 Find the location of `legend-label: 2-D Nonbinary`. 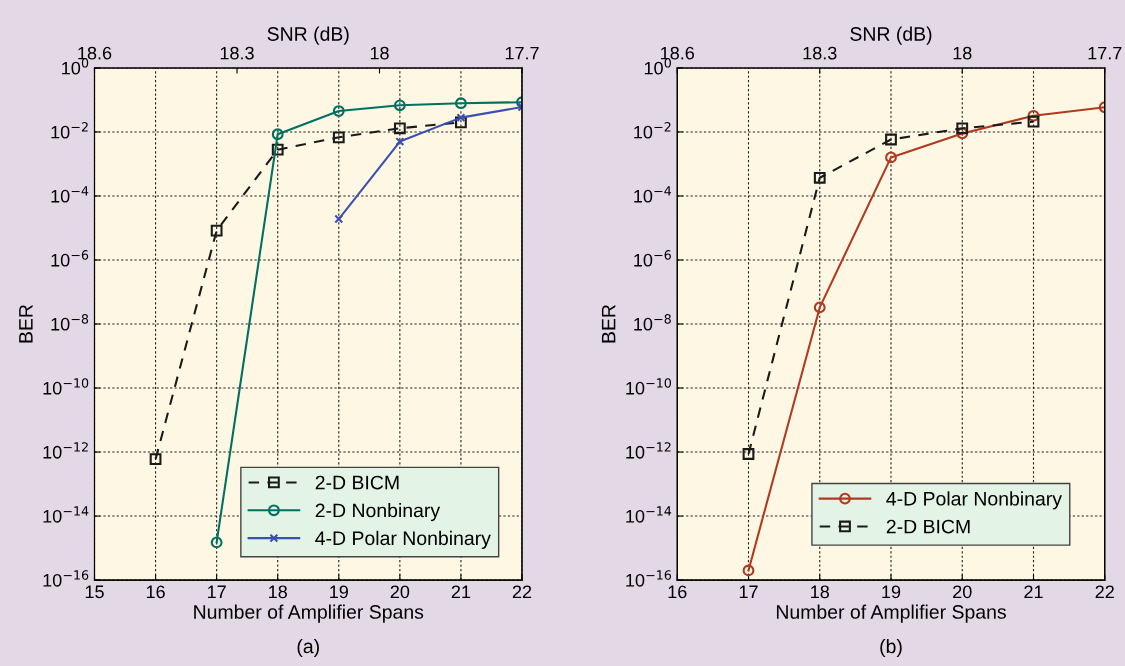

legend-label: 2-D Nonbinary is located at coordinates (378, 512).